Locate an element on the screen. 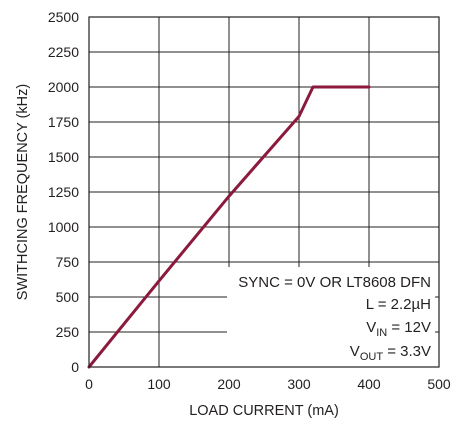 This screenshot has height=428, width=475. y-tick-label: 2250 is located at coordinates (63, 52).